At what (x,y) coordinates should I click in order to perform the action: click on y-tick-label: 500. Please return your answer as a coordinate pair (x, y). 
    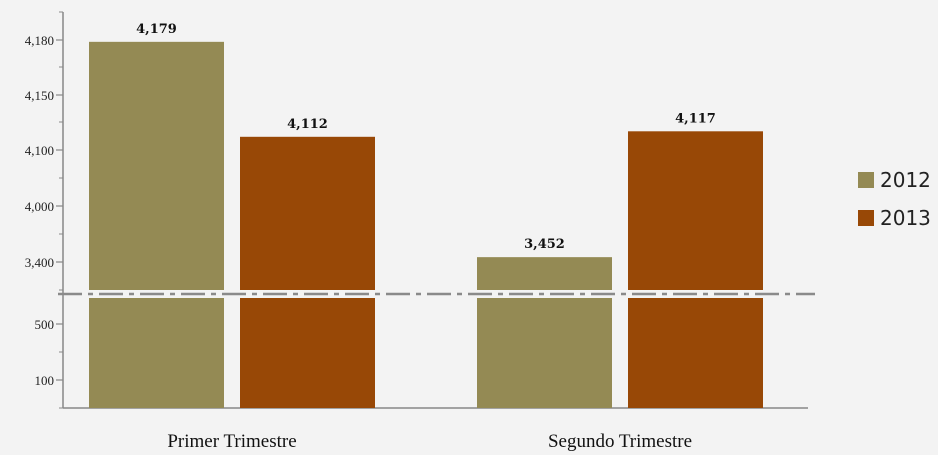
    Looking at the image, I should click on (45, 324).